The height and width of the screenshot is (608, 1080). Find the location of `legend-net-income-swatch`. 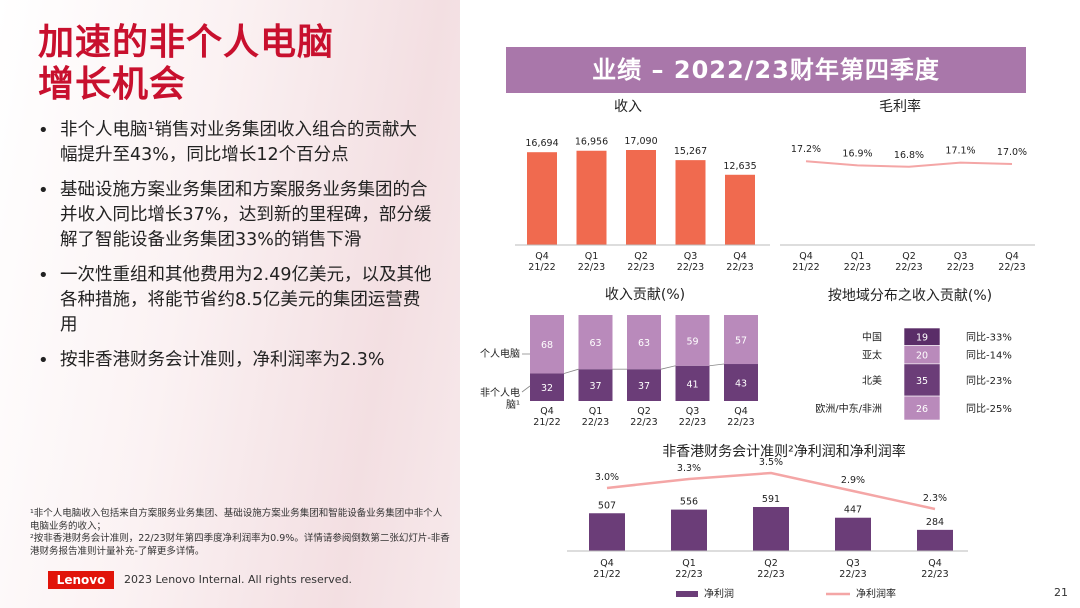

legend-net-income-swatch is located at coordinates (687, 594).